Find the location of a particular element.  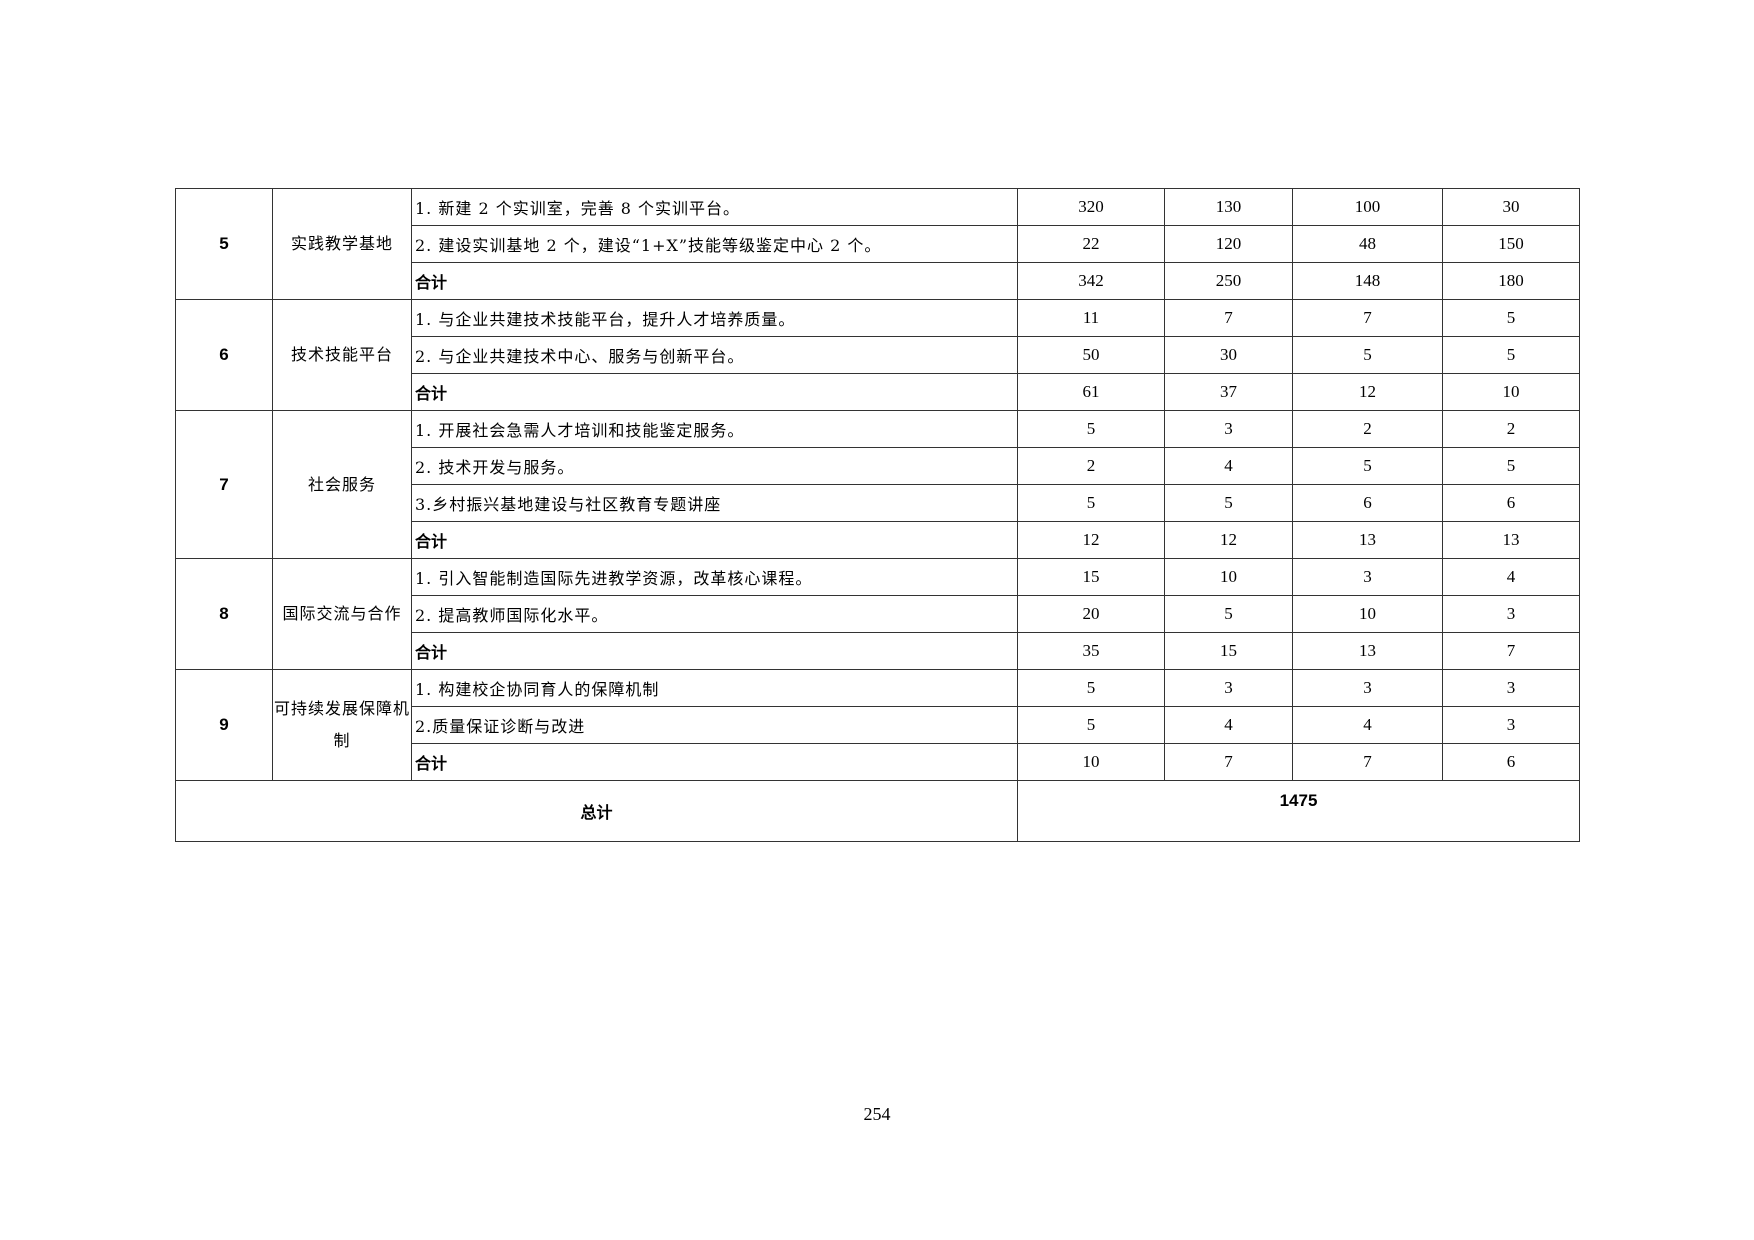

item-number: 8 is located at coordinates (224, 614).